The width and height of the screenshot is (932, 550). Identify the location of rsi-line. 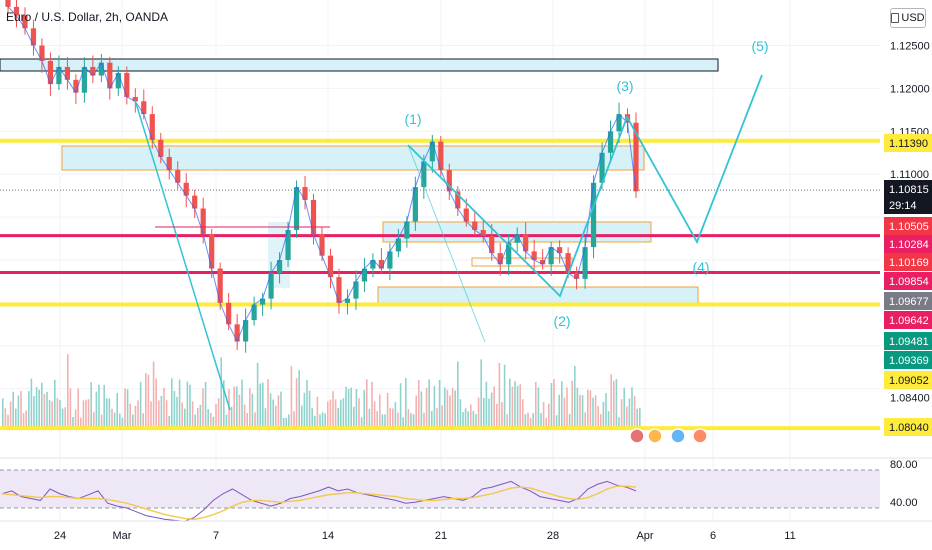
(319, 501).